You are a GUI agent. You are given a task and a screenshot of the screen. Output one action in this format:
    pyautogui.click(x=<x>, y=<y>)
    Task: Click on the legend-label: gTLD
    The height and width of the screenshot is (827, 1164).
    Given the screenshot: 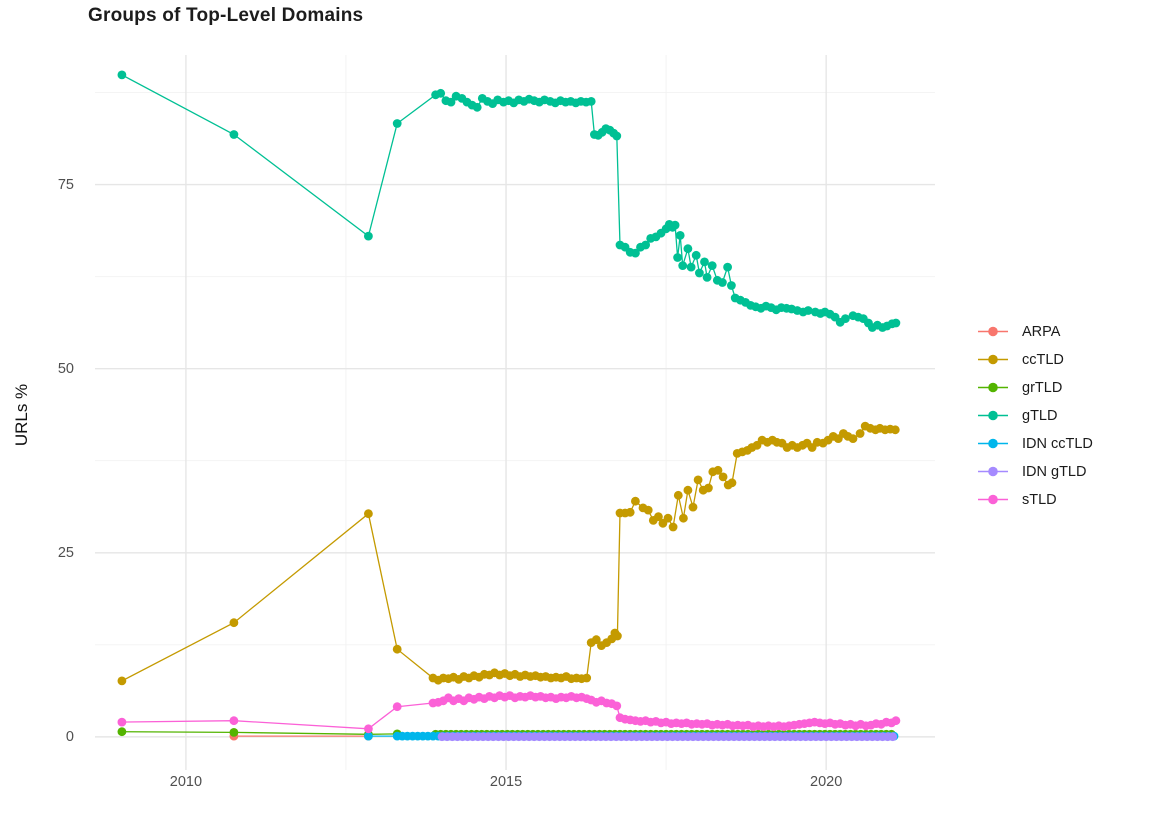 What is the action you would take?
    pyautogui.click(x=1040, y=415)
    